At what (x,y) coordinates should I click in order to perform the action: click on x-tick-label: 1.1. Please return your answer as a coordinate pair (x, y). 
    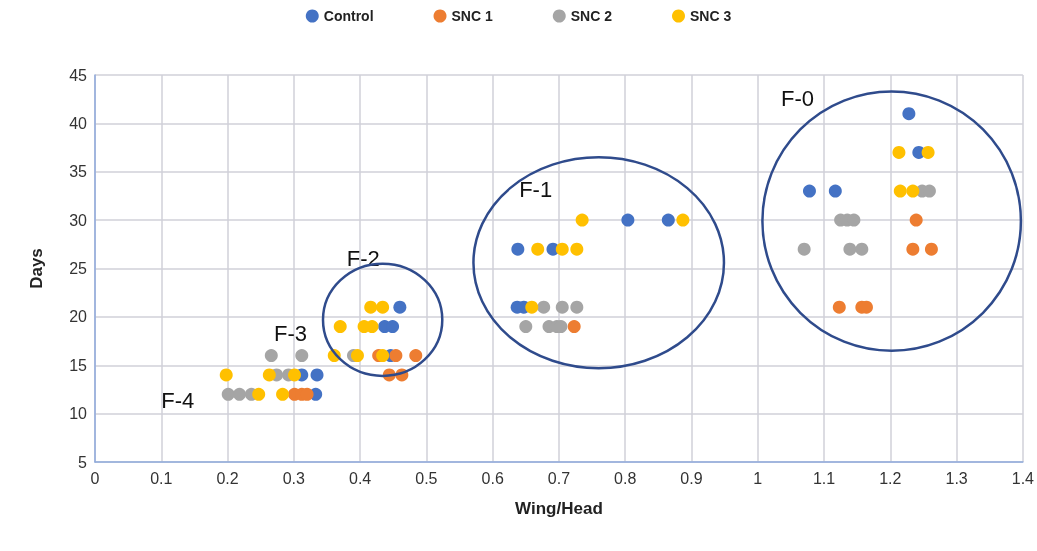
    Looking at the image, I should click on (824, 478).